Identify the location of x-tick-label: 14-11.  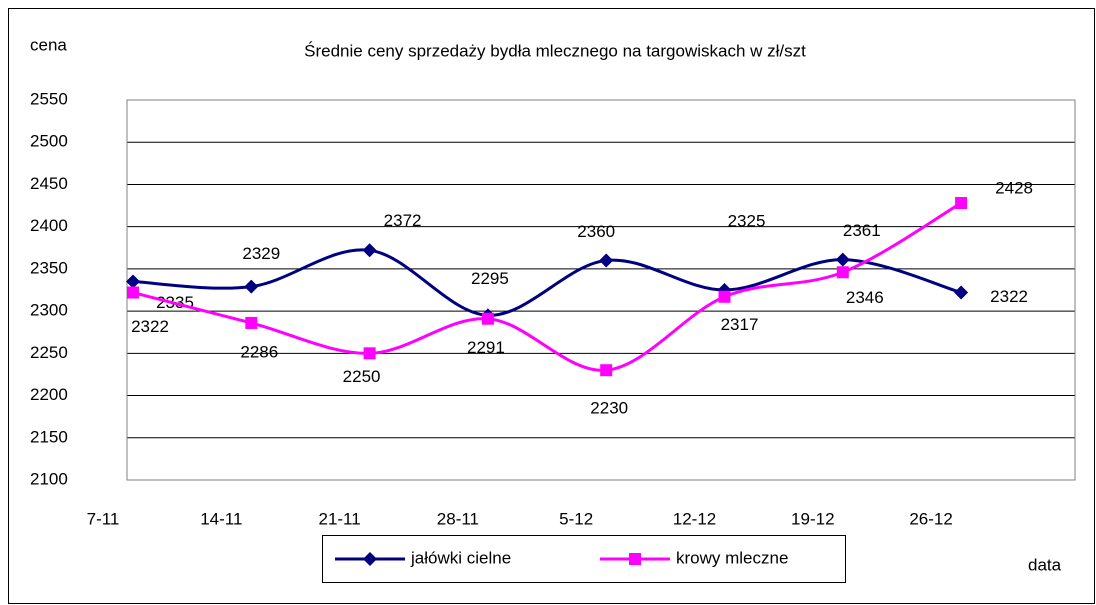
(221, 518).